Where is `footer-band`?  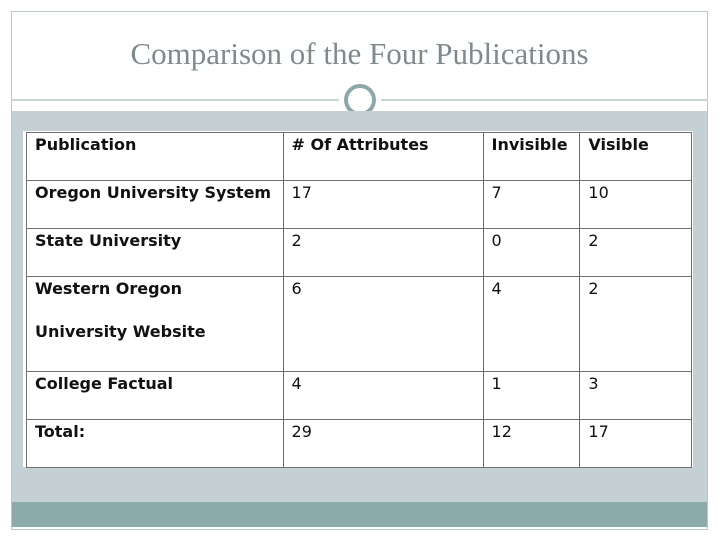
footer-band is located at coordinates (359, 514).